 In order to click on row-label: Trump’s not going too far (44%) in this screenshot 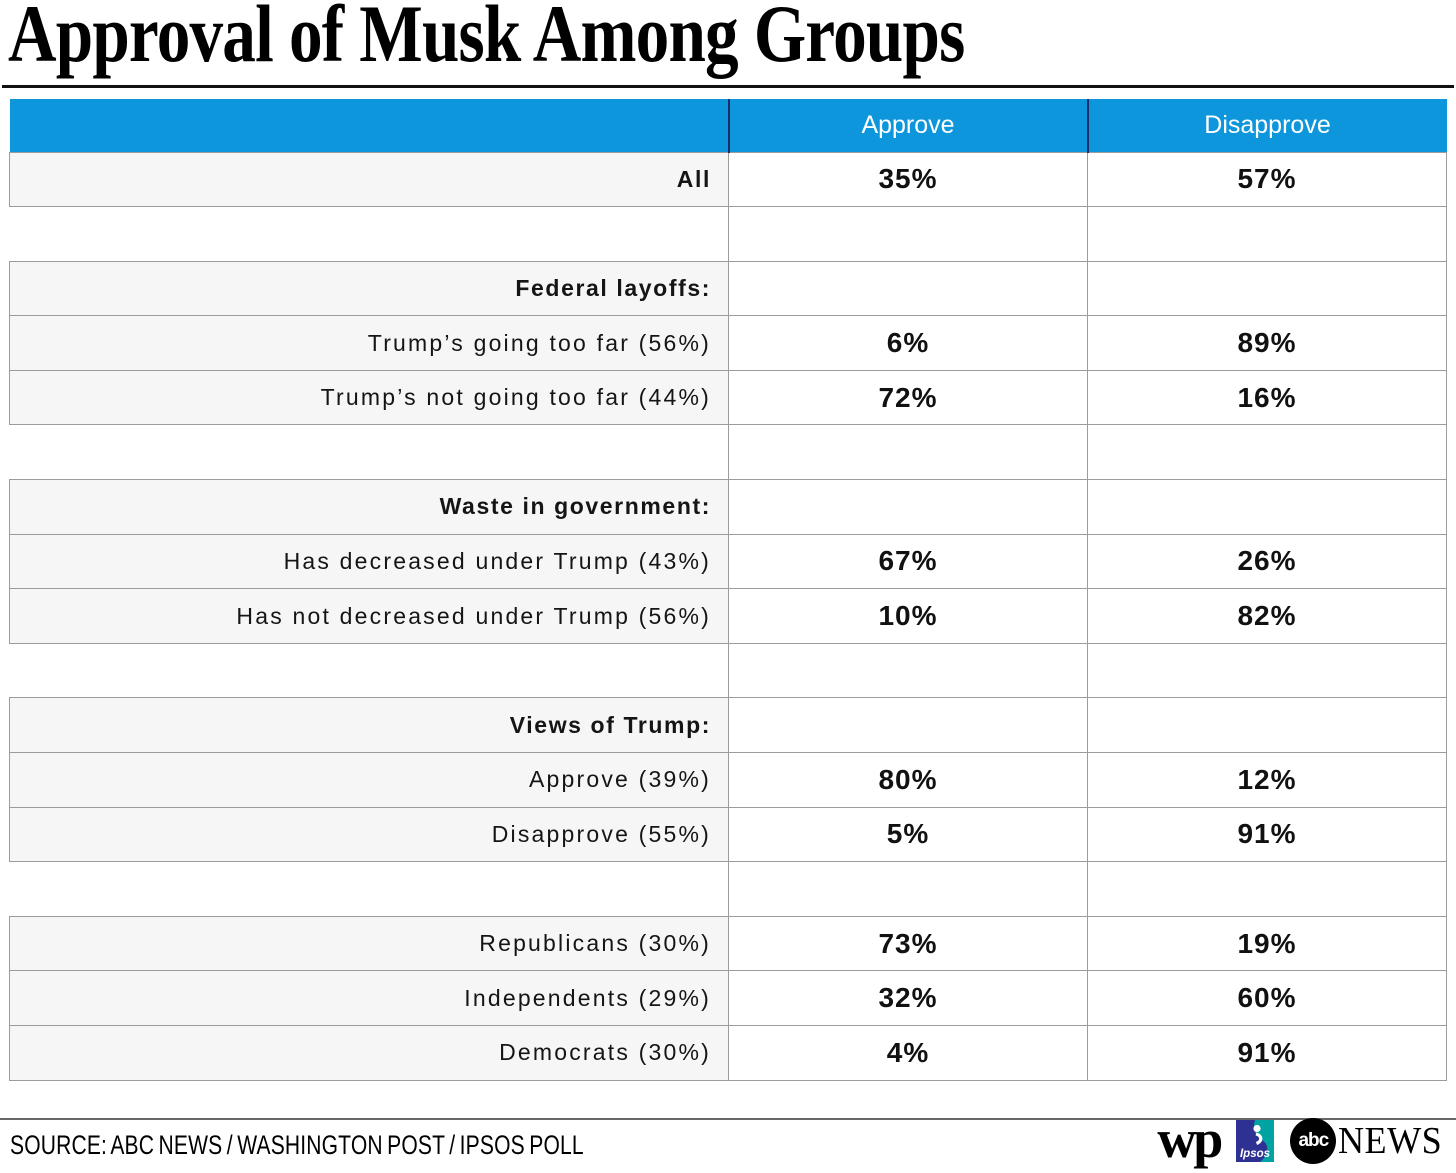, I will do `click(369, 397)`.